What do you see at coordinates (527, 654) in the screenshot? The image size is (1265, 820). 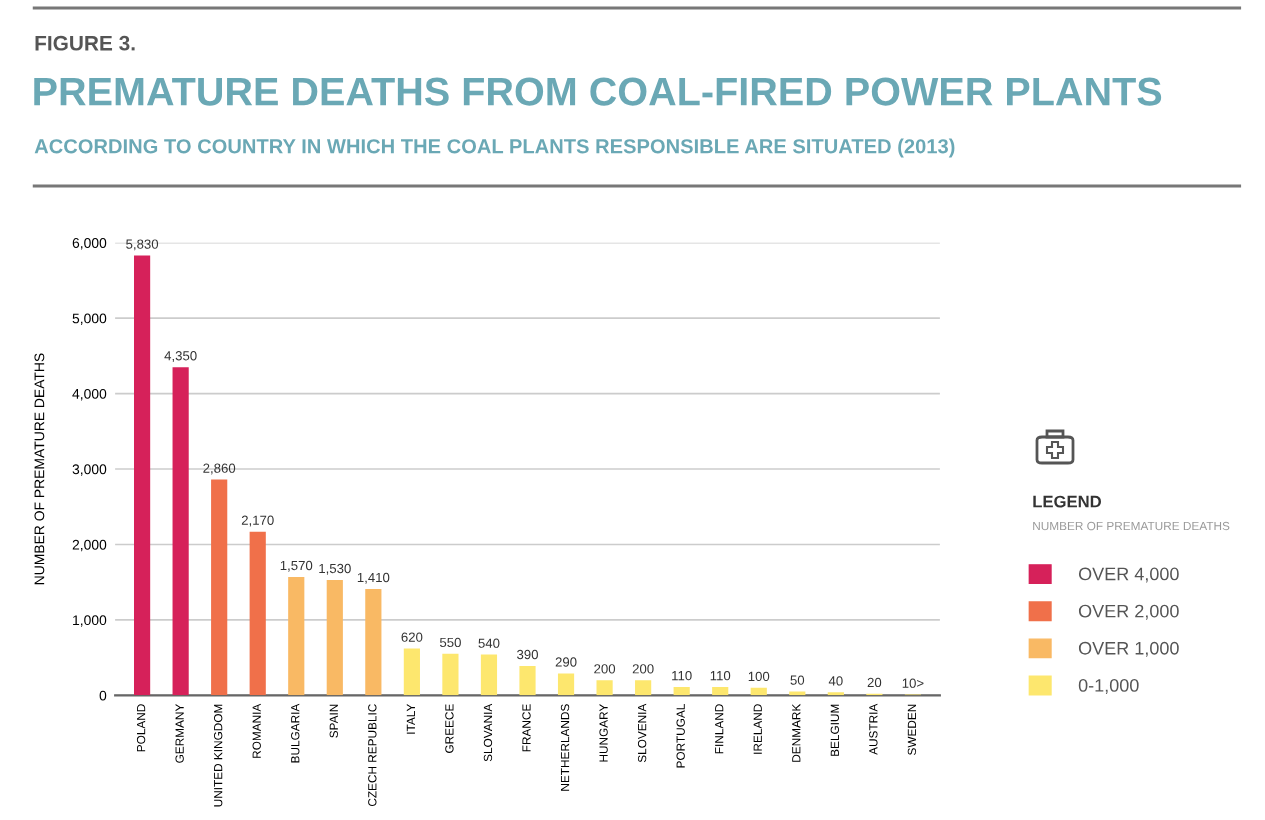 I see `data-label: 390` at bounding box center [527, 654].